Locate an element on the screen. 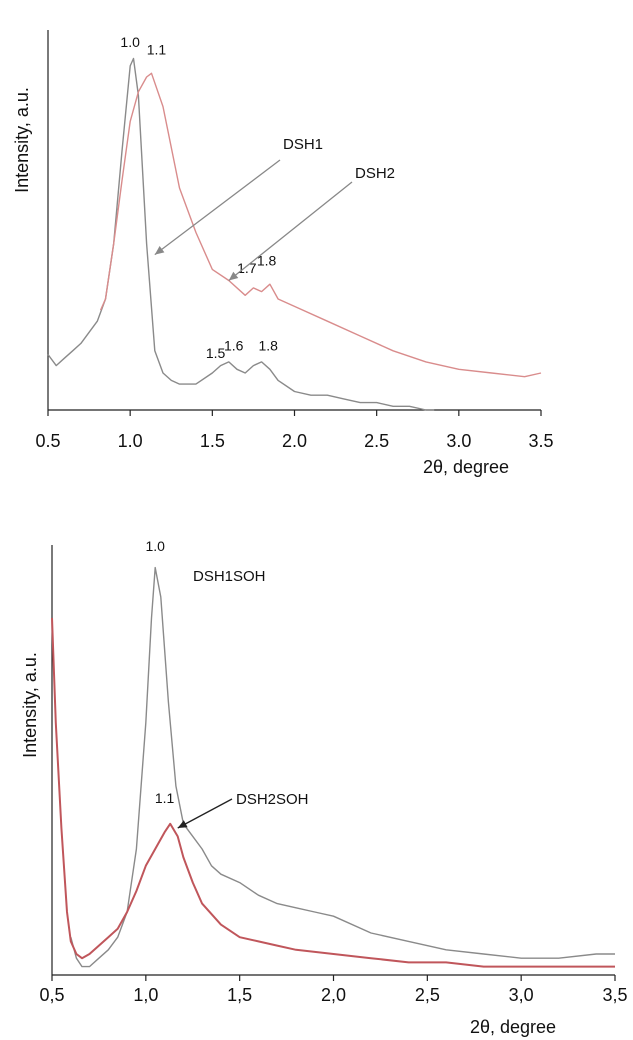  x-tick-label: 1.5 is located at coordinates (212, 441).